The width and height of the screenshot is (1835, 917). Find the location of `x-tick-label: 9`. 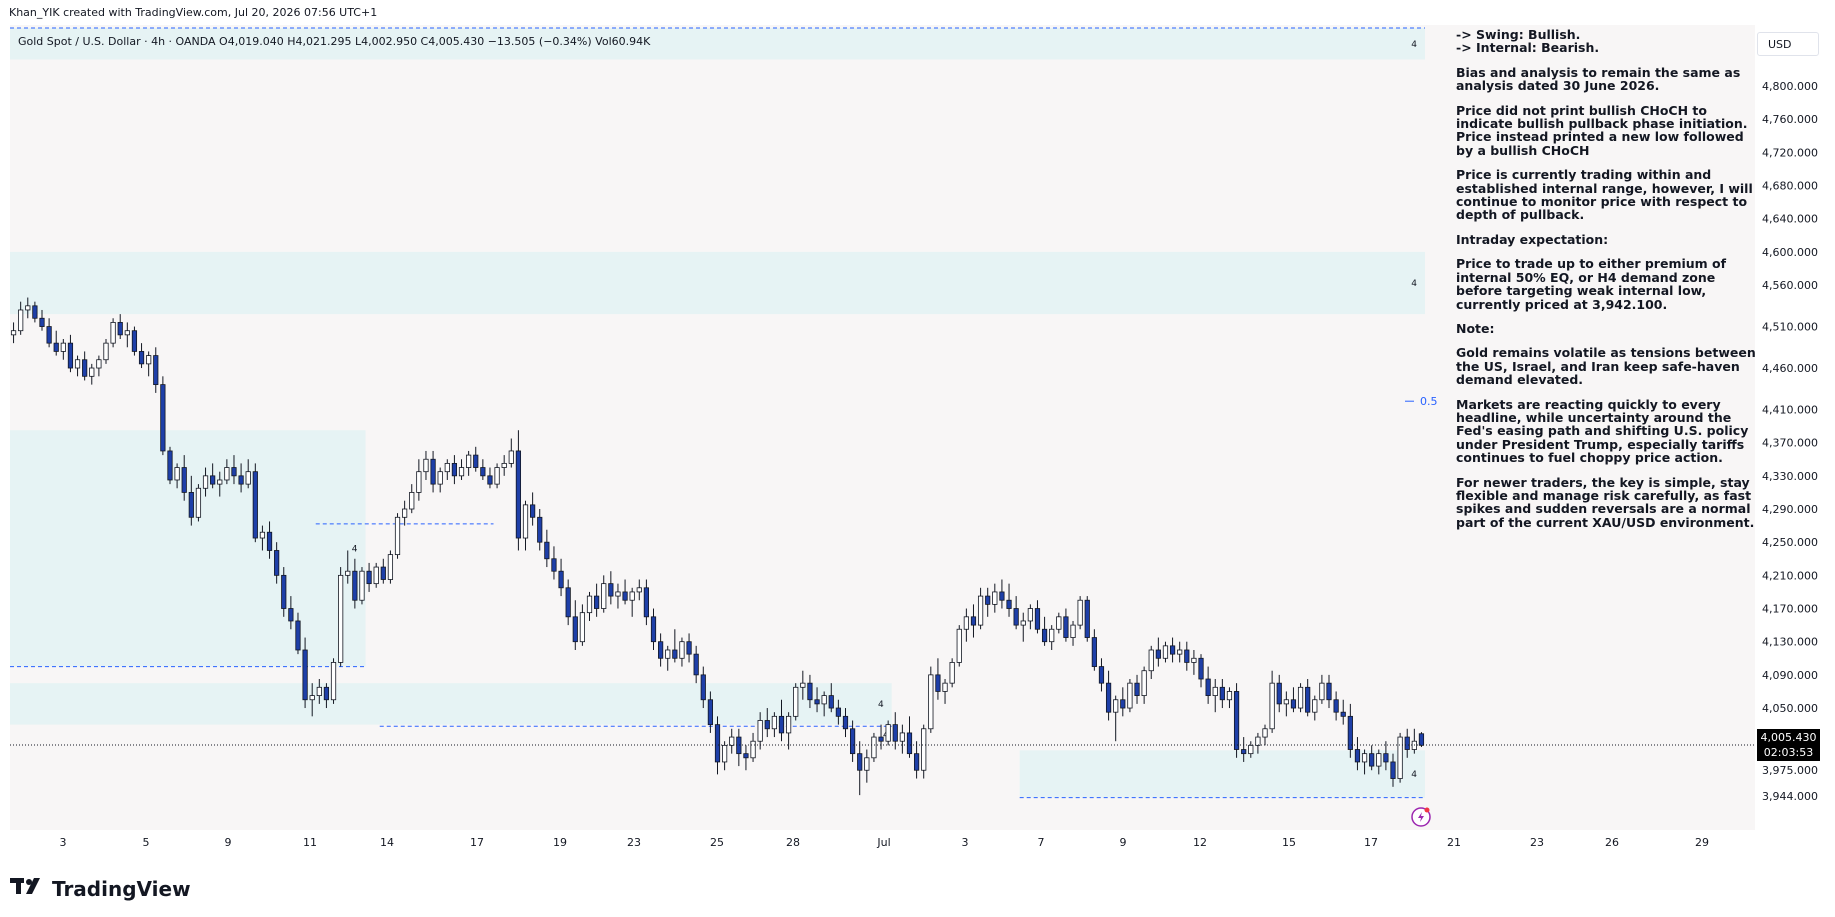

x-tick-label: 9 is located at coordinates (228, 842).